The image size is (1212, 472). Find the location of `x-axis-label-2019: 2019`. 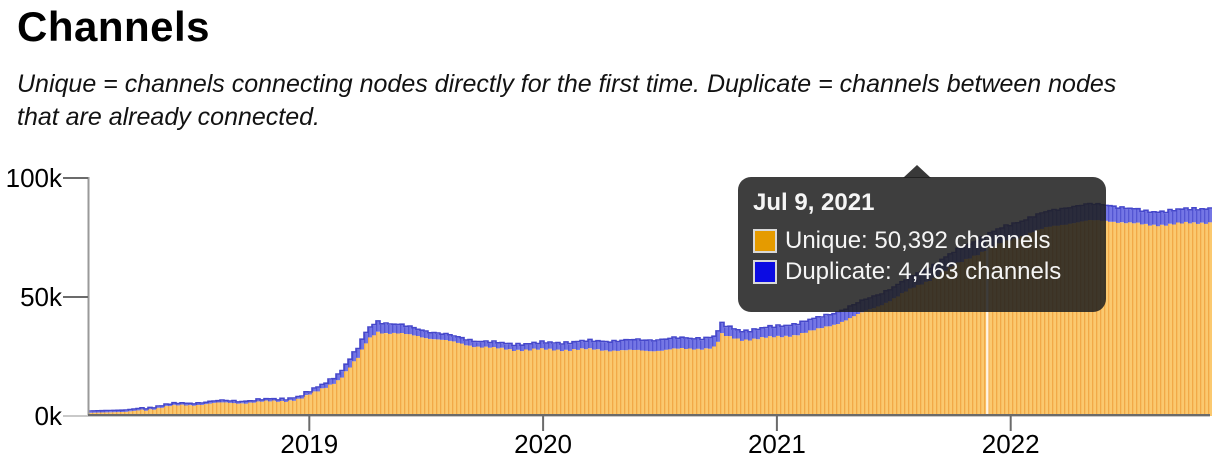

x-axis-label-2019: 2019 is located at coordinates (309, 444).